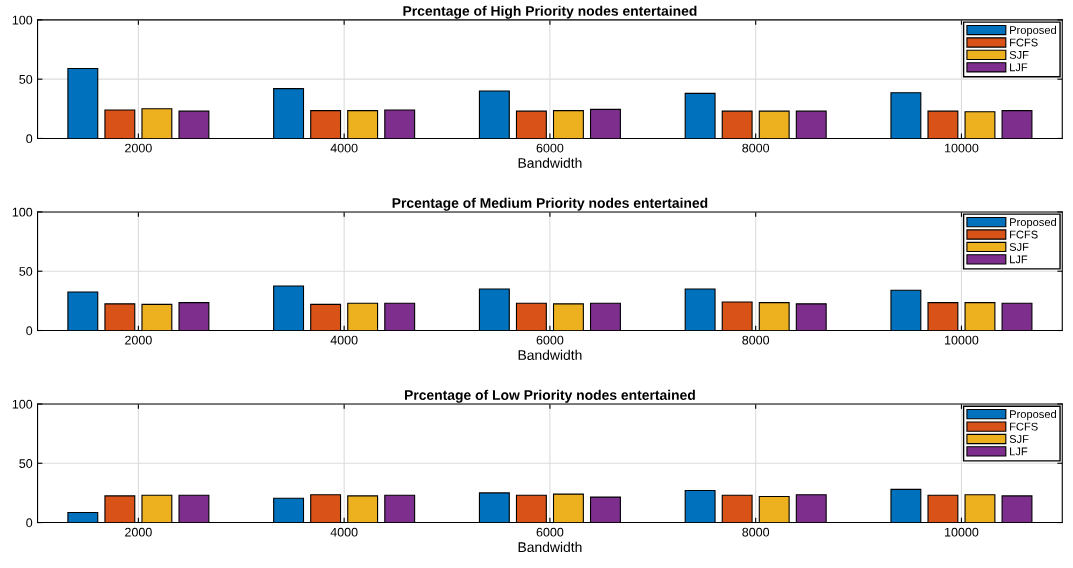  What do you see at coordinates (550, 12) in the screenshot?
I see `chart-title: Prcentage of High Priority nodes entertained` at bounding box center [550, 12].